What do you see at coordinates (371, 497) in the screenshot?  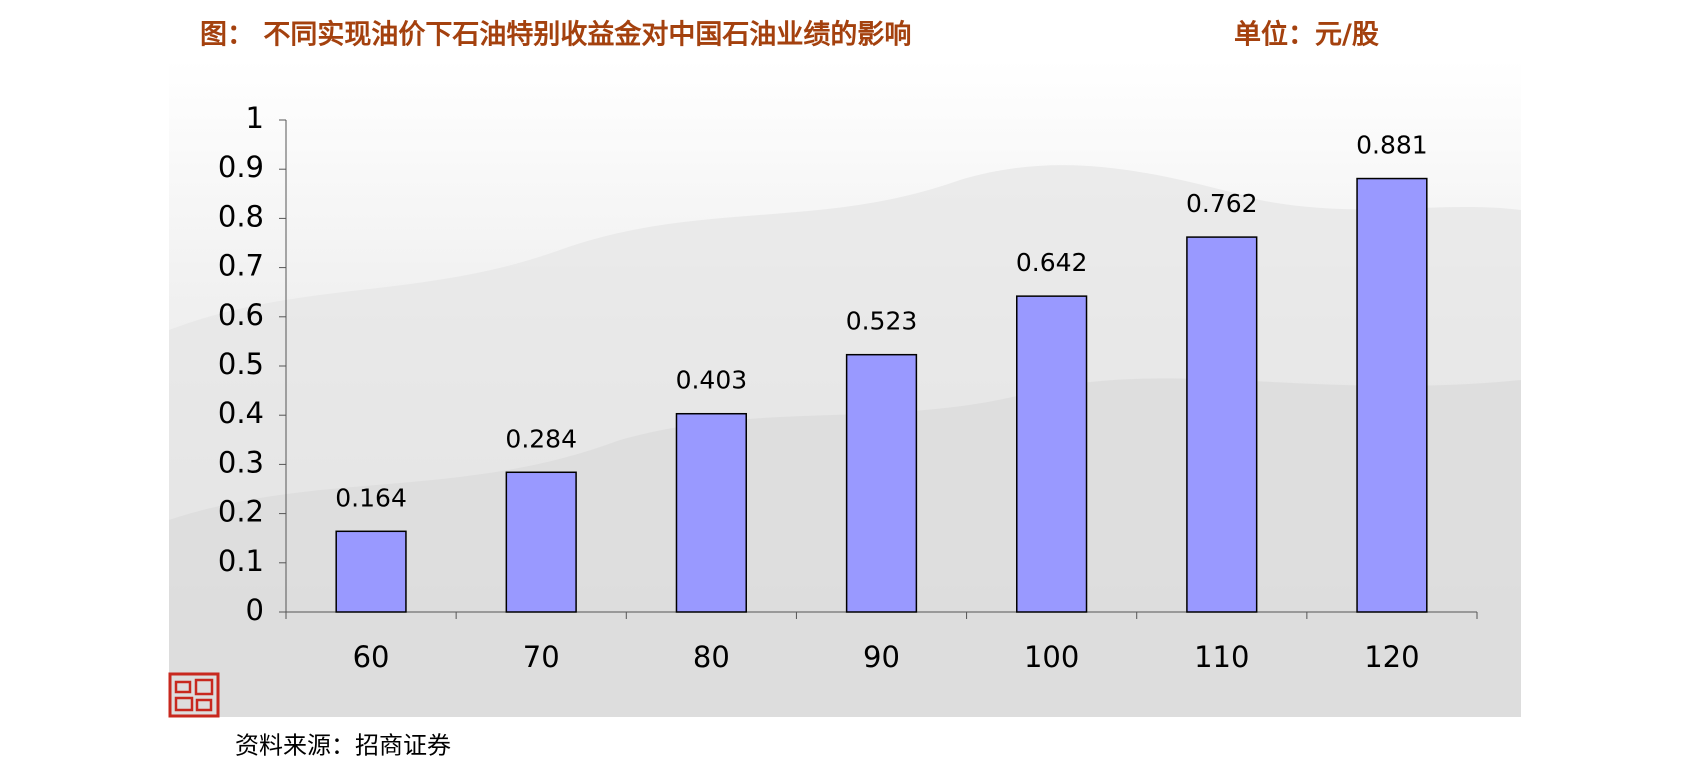 I see `value-label: 0.164` at bounding box center [371, 497].